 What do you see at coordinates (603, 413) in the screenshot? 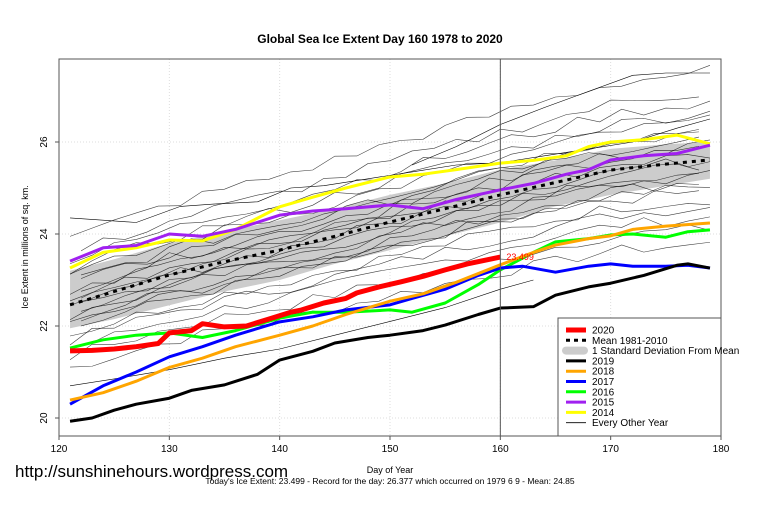
I see `legend-label: 2014` at bounding box center [603, 413].